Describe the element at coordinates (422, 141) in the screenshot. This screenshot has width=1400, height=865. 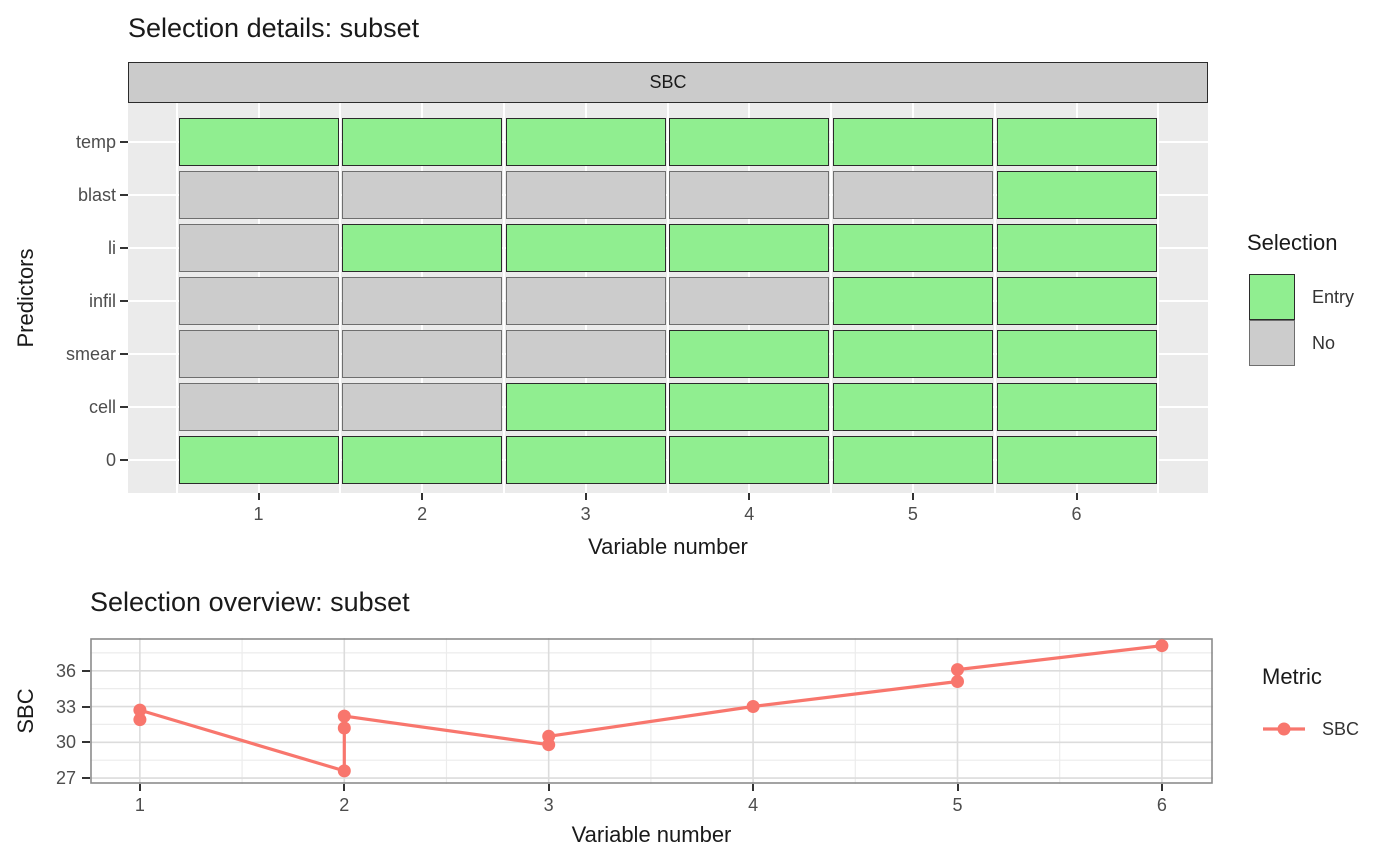
I see `tile-temp-var2-entry` at that location.